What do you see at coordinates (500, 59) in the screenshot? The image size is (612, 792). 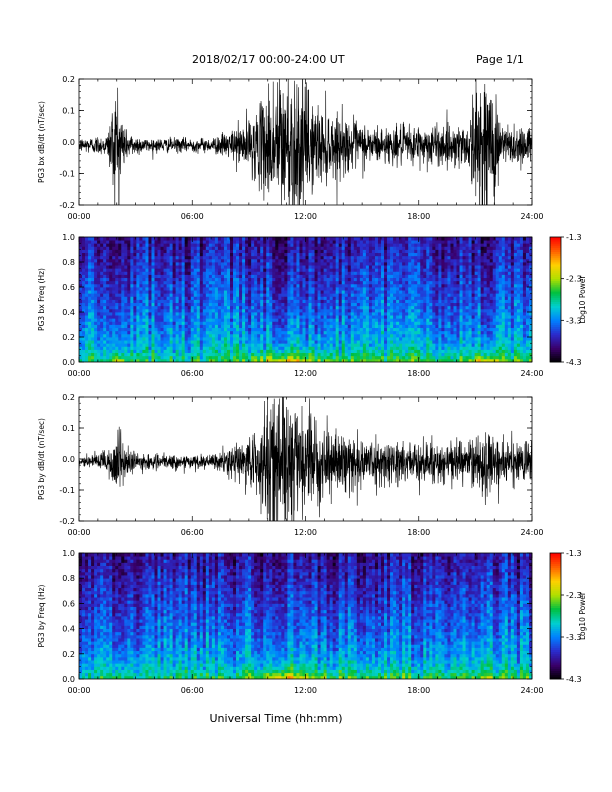 I see `page-number: Page 1/1` at bounding box center [500, 59].